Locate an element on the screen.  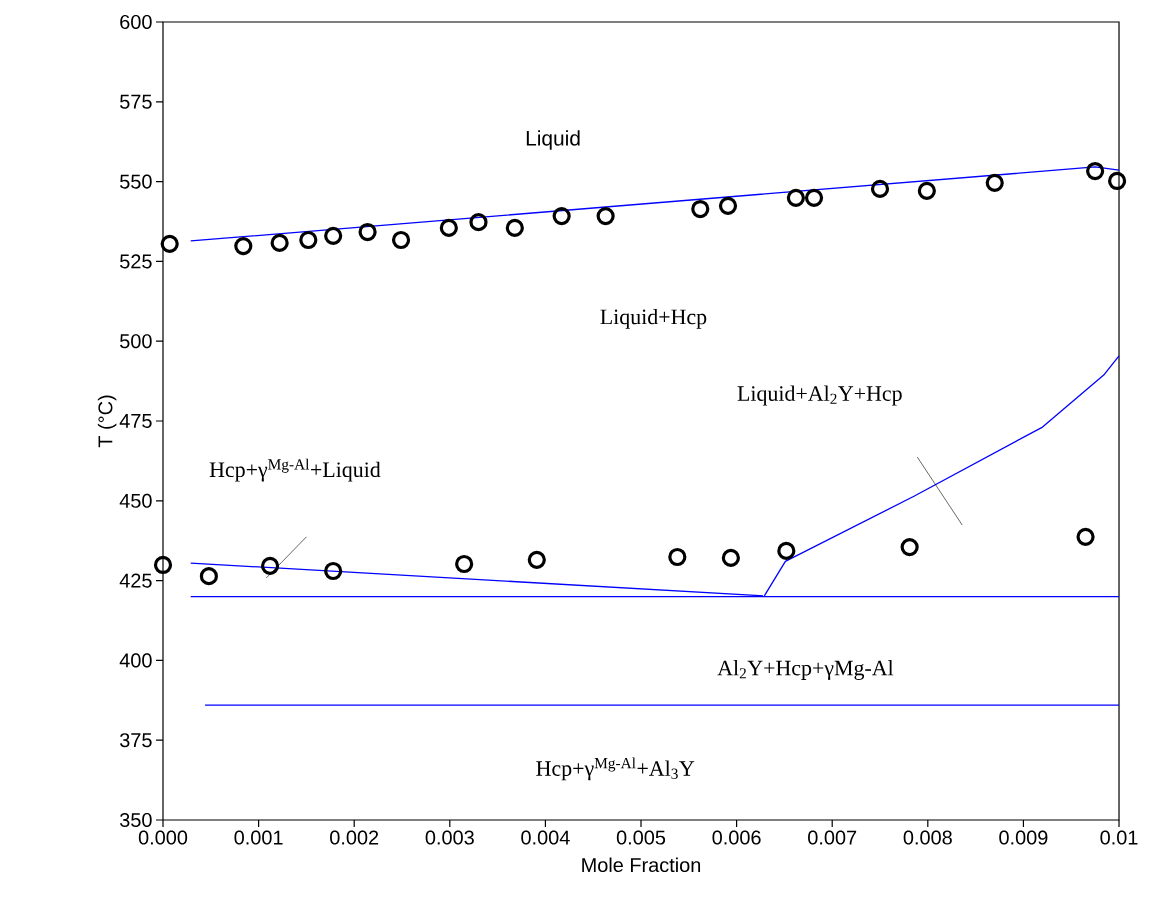
x-tick-label: 0.005 is located at coordinates (641, 837).